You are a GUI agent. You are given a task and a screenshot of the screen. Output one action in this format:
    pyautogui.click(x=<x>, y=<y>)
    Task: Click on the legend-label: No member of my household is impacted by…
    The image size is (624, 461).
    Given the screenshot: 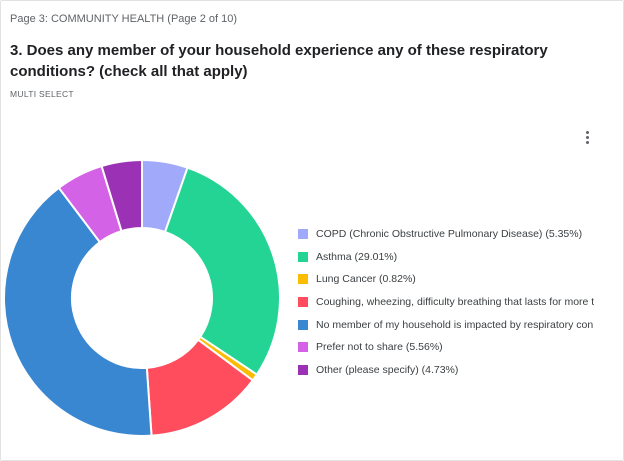 What is the action you would take?
    pyautogui.click(x=455, y=324)
    